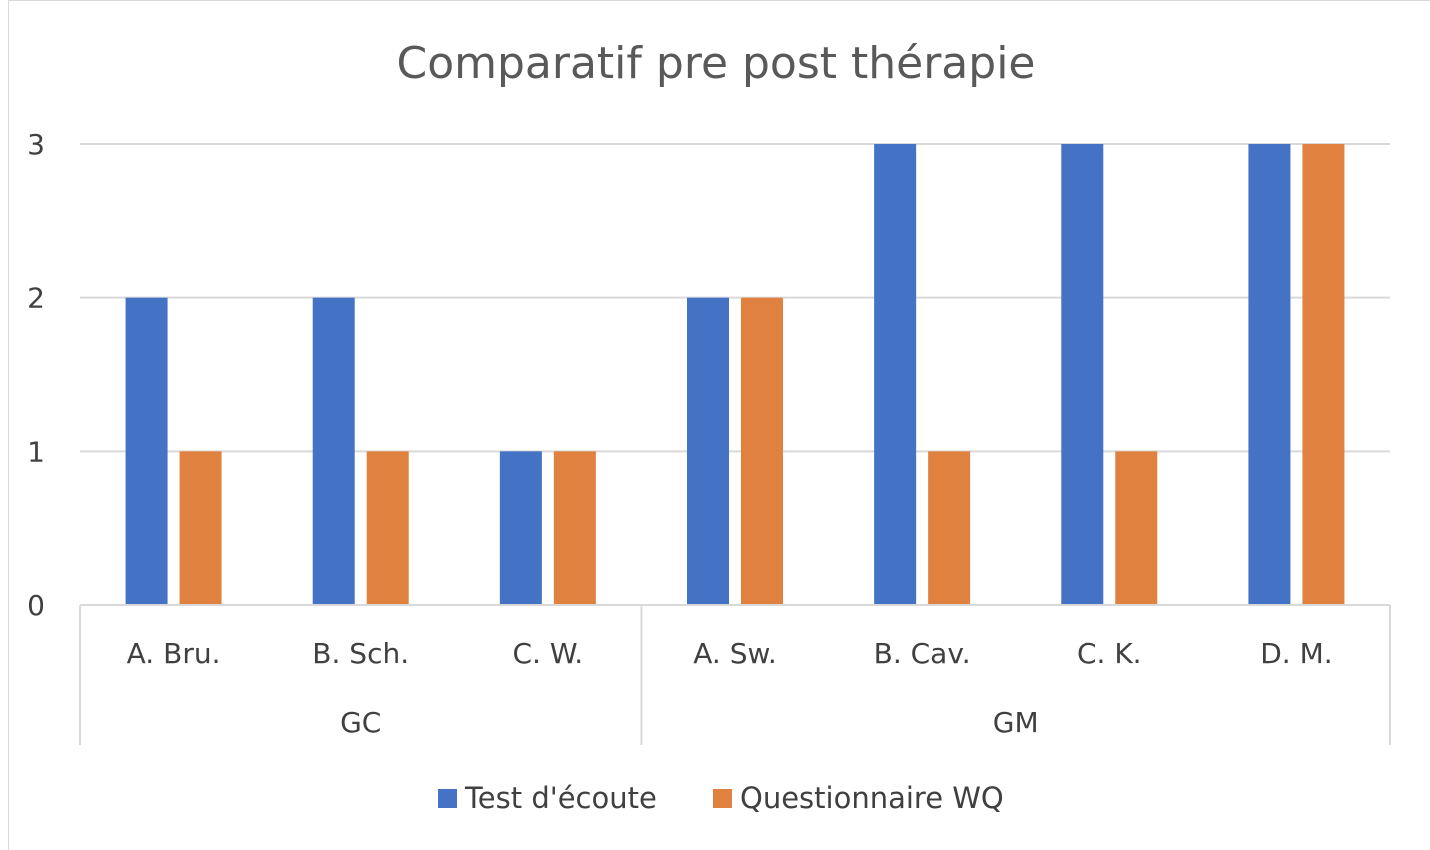 The height and width of the screenshot is (850, 1430). Describe the element at coordinates (922, 653) in the screenshot. I see `x-category-label: B. Cav.` at that location.